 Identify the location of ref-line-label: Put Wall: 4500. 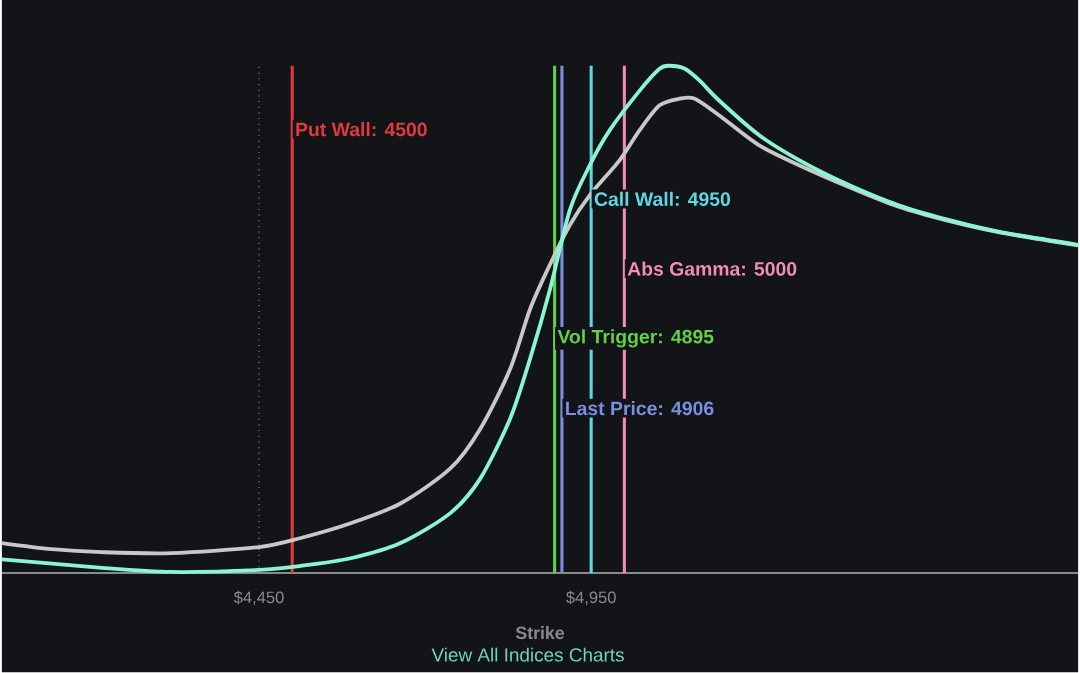
(361, 129).